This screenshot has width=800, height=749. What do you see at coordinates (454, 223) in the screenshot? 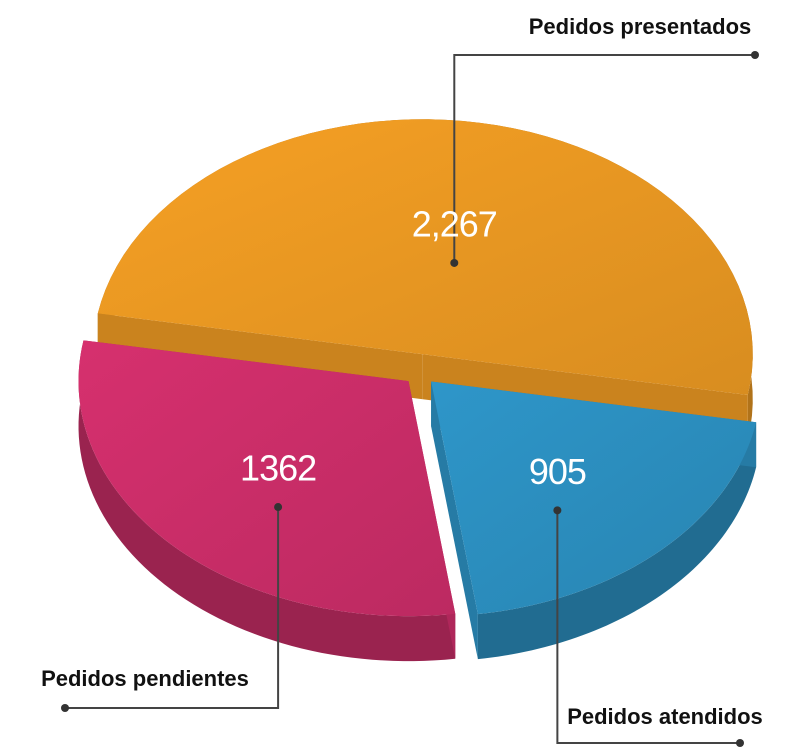
I see `value-label: 2,267` at bounding box center [454, 223].